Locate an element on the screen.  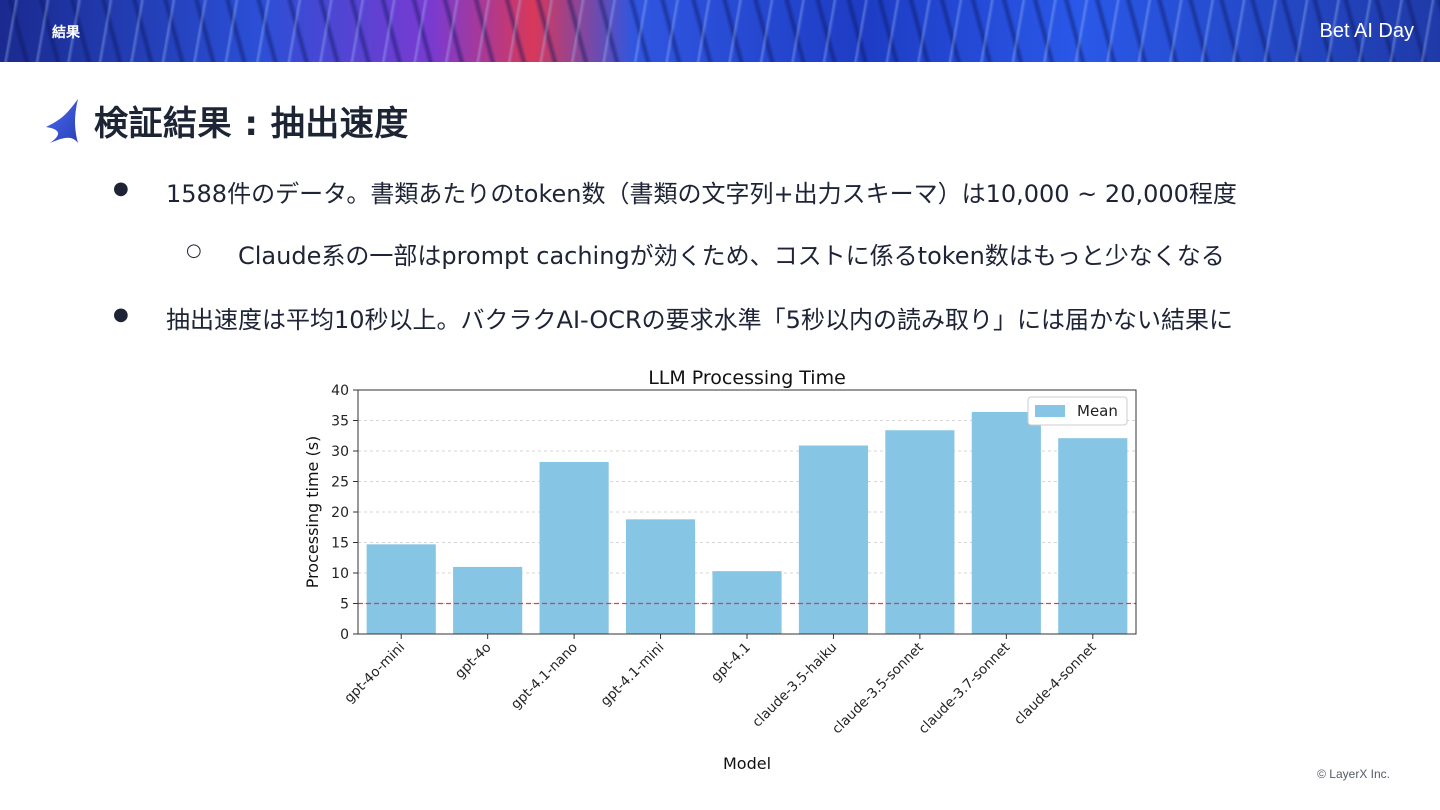
legend-box is located at coordinates (1077, 411).